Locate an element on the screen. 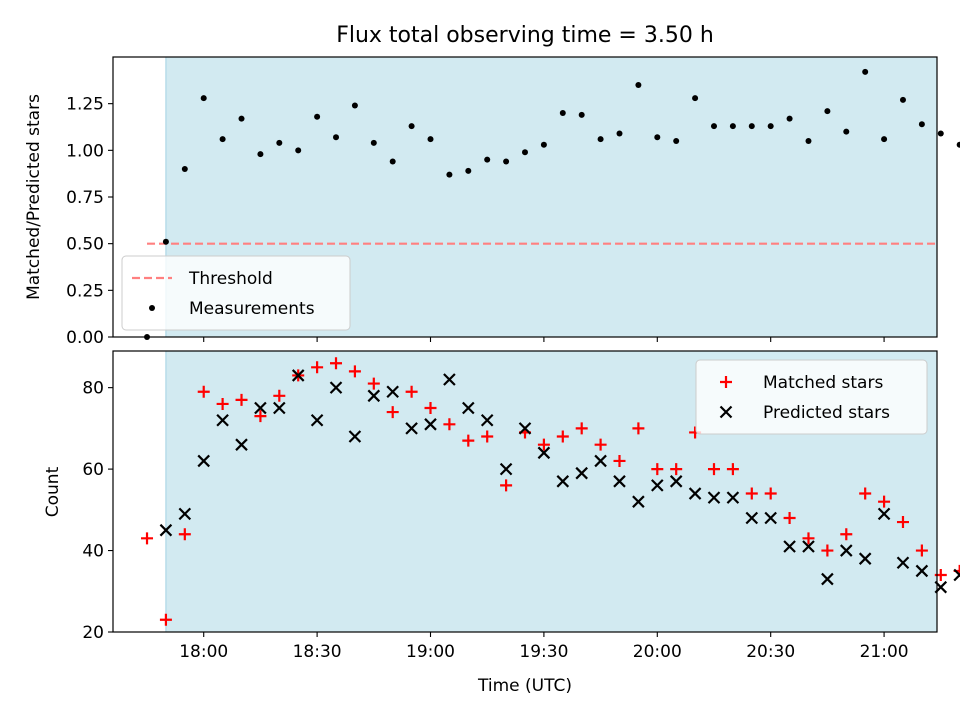 Image resolution: width=960 pixels, height=720 pixels. y-tick-label: 0.00 is located at coordinates (85, 338).